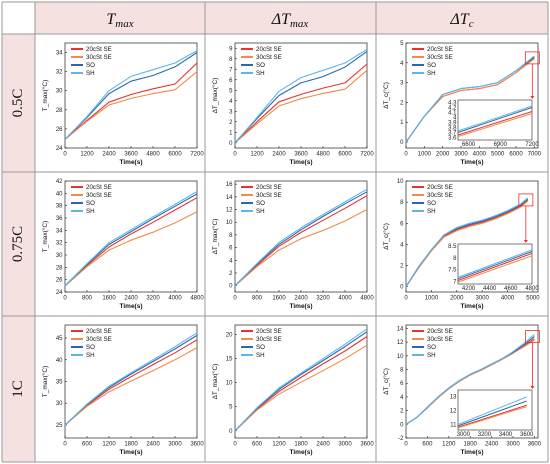  I want to click on inset-x-tick-label: 3400, so click(506, 435).